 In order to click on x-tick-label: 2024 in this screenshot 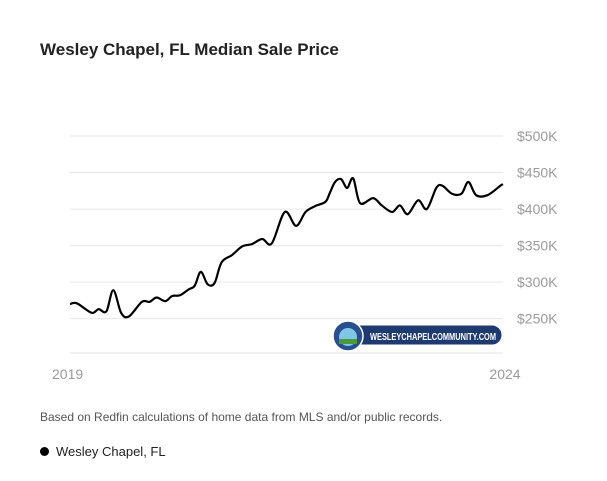, I will do `click(504, 374)`.